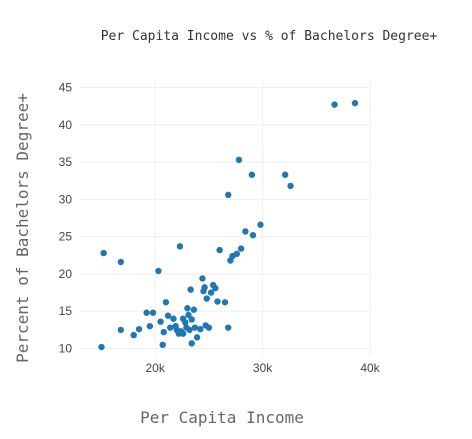 This screenshot has height=439, width=472. What do you see at coordinates (66, 237) in the screenshot?
I see `y-tick-label: 25` at bounding box center [66, 237].